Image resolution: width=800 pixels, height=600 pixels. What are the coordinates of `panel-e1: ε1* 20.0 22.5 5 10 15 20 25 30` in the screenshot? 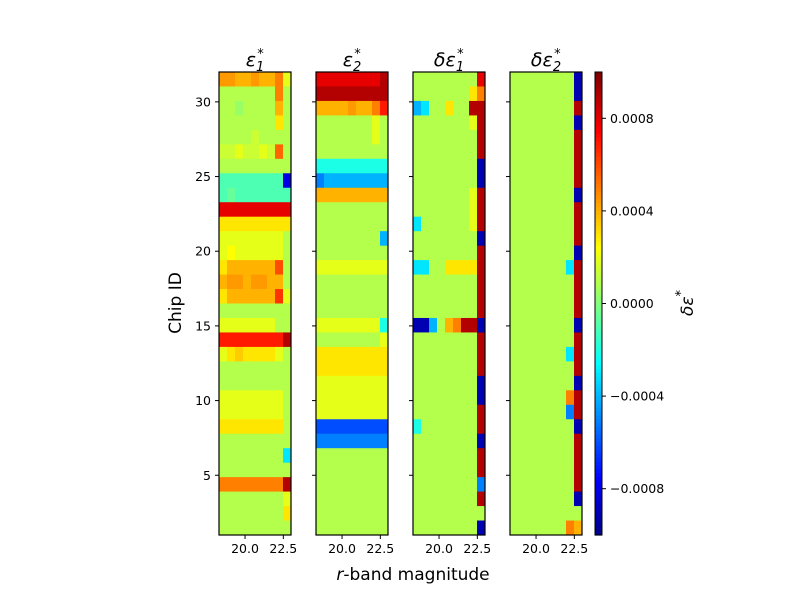 It's located at (246, 301).